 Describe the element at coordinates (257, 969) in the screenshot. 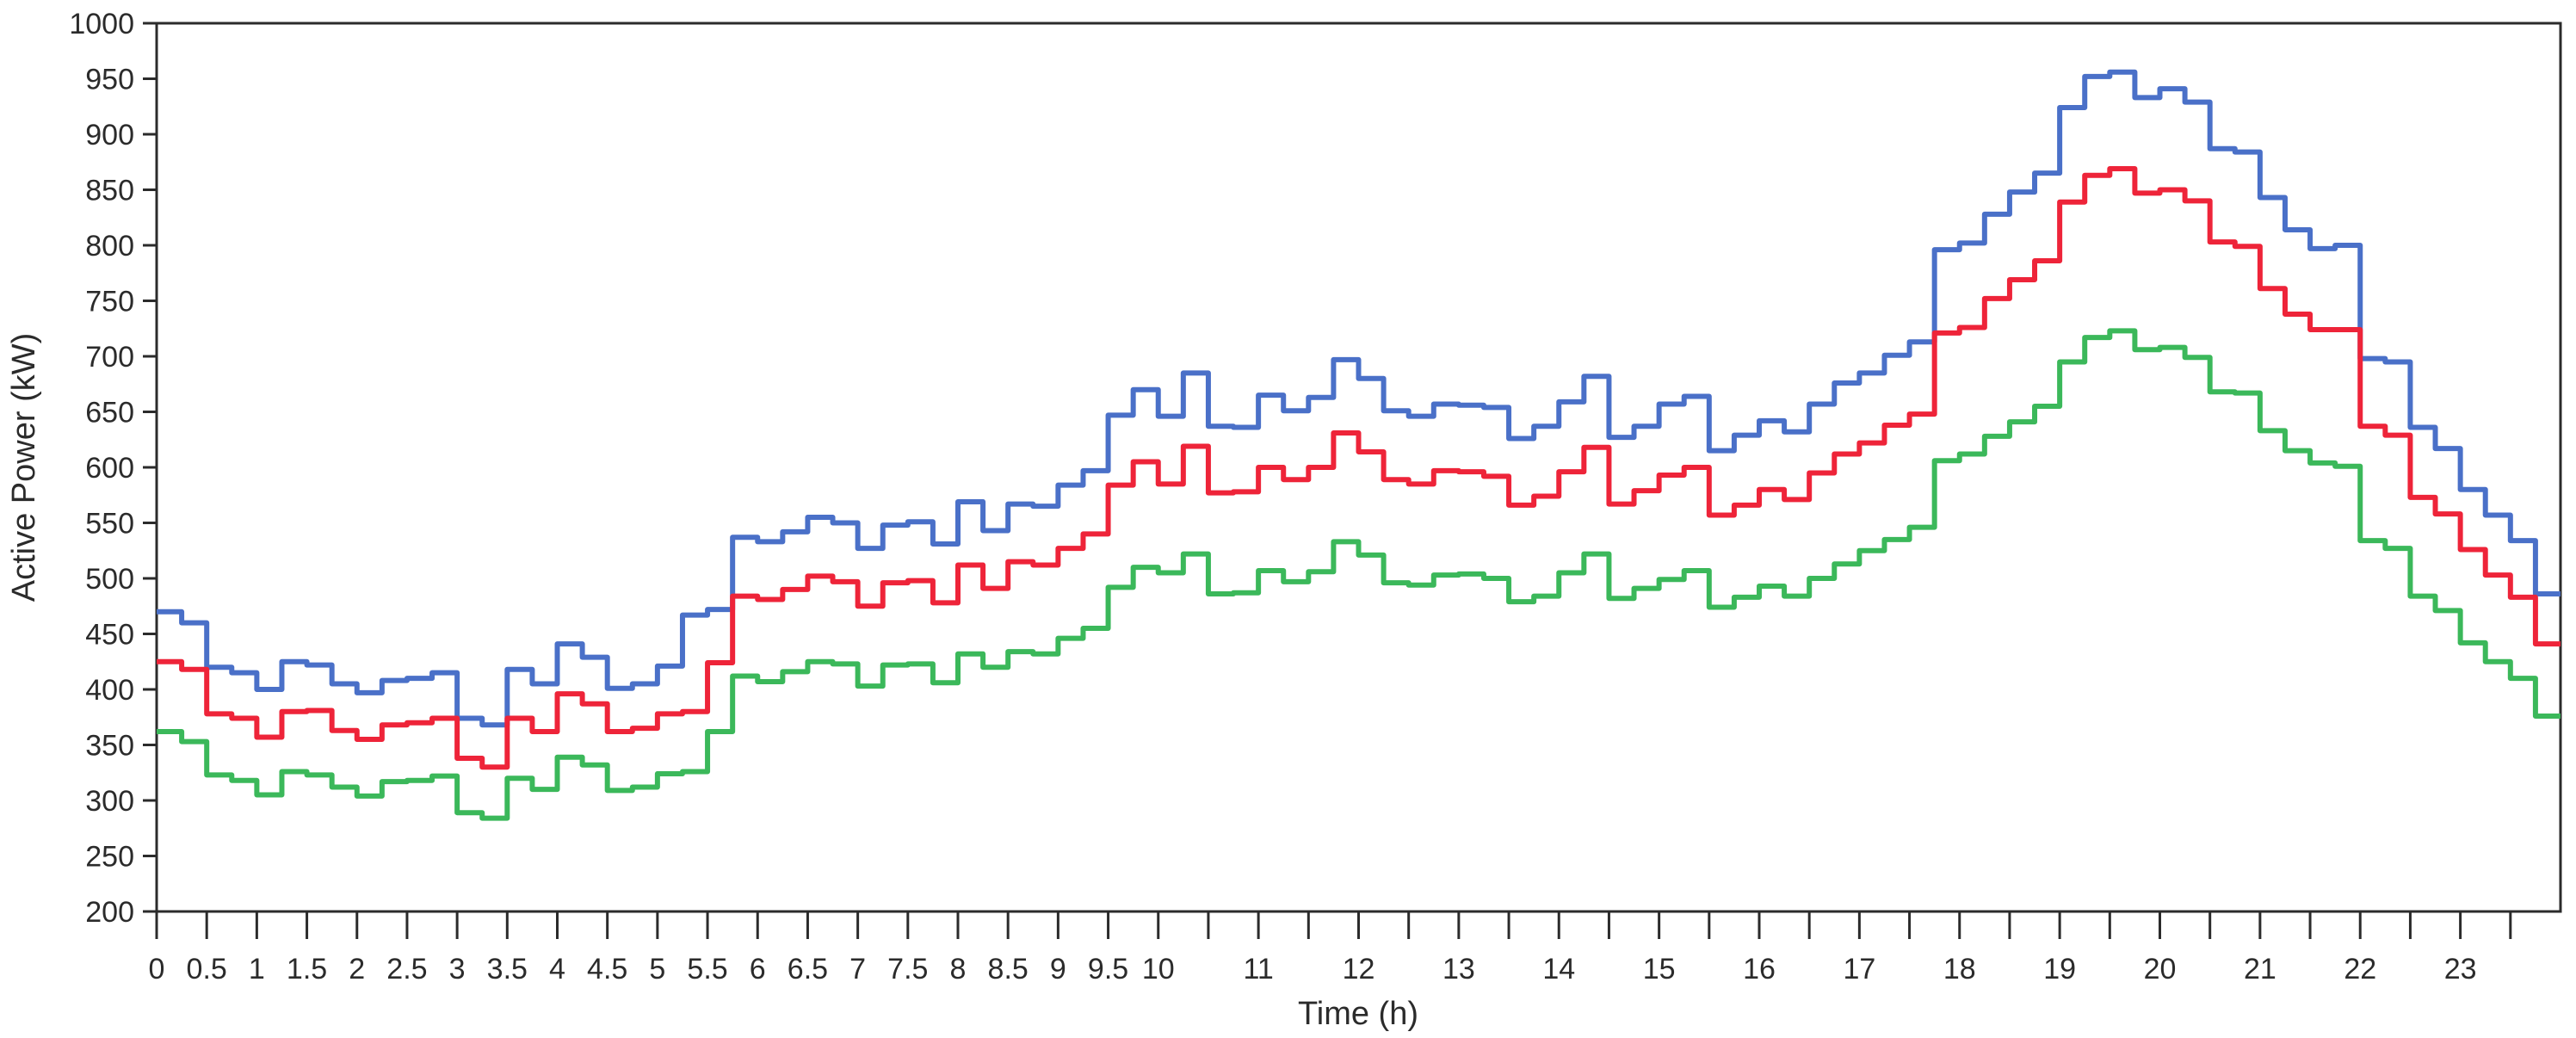

I see `x-tick-label: 1` at that location.